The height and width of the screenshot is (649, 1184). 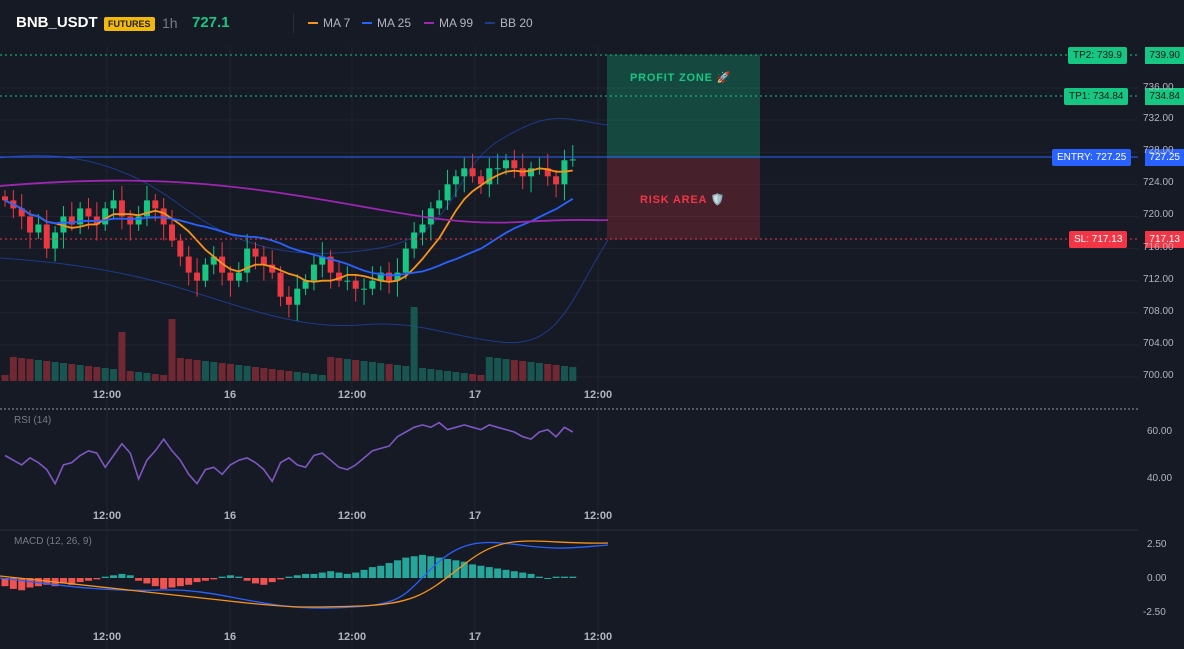 What do you see at coordinates (475, 516) in the screenshot?
I see `time-axis-label: 17` at bounding box center [475, 516].